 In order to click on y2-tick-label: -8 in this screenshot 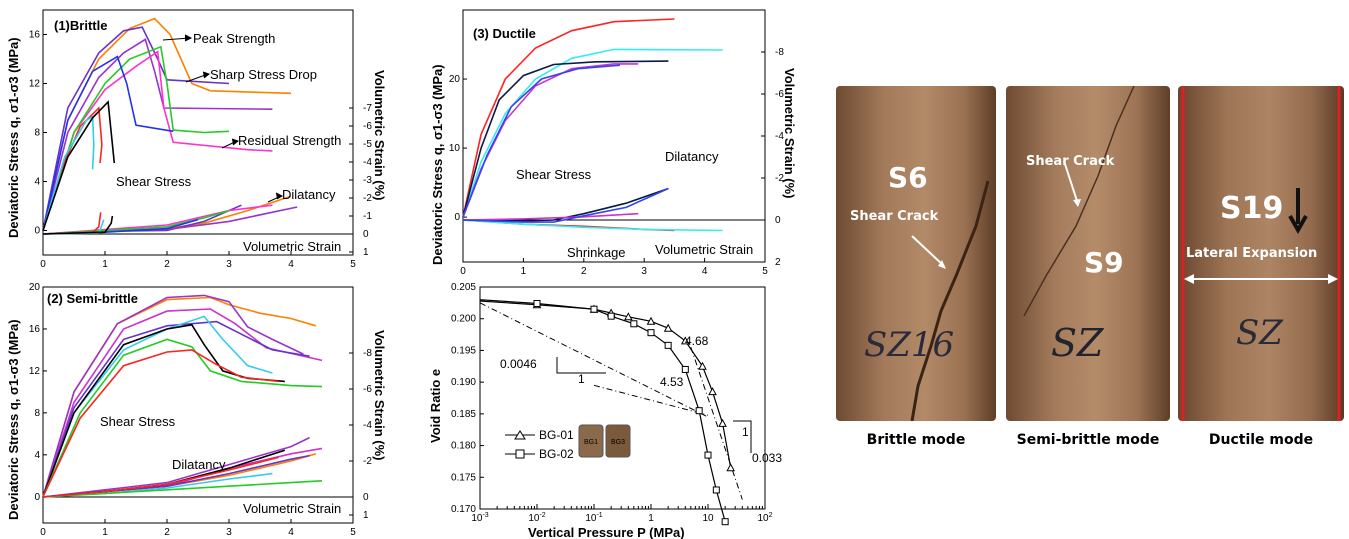, I will do `click(779, 52)`.